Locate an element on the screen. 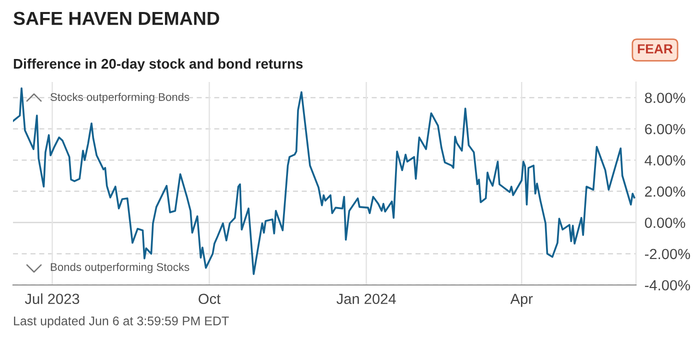  y-tick-label: 8.00% is located at coordinates (665, 98).